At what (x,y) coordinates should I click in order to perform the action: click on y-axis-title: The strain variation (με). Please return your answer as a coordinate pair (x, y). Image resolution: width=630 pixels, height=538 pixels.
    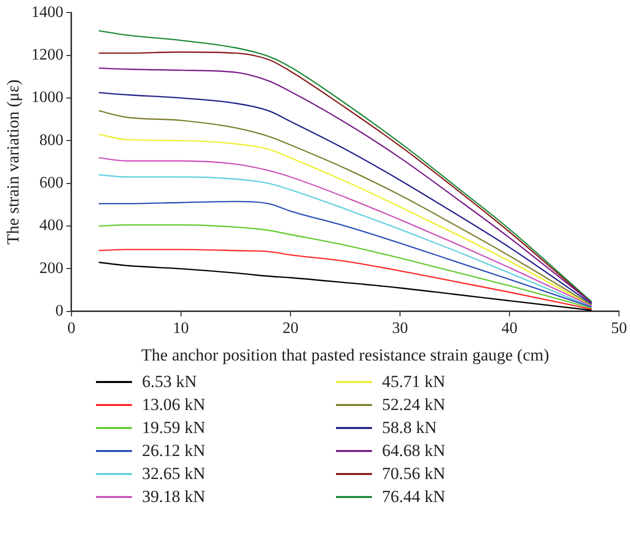
    Looking at the image, I should click on (13, 162).